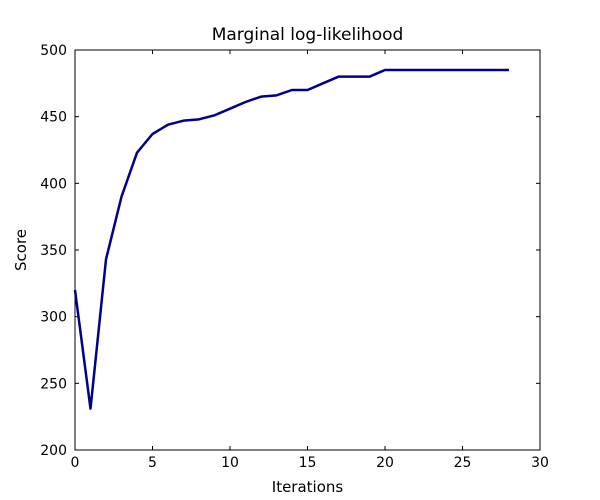 Image resolution: width=600 pixels, height=500 pixels. What do you see at coordinates (53, 184) in the screenshot?
I see `y-tick-label: 400` at bounding box center [53, 184].